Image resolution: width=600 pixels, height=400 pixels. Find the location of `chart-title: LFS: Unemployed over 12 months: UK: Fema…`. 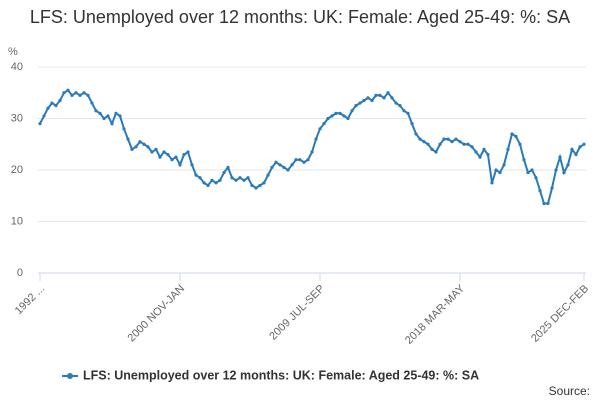

chart-title: LFS: Unemployed over 12 months: UK: Fema… is located at coordinates (300, 17).